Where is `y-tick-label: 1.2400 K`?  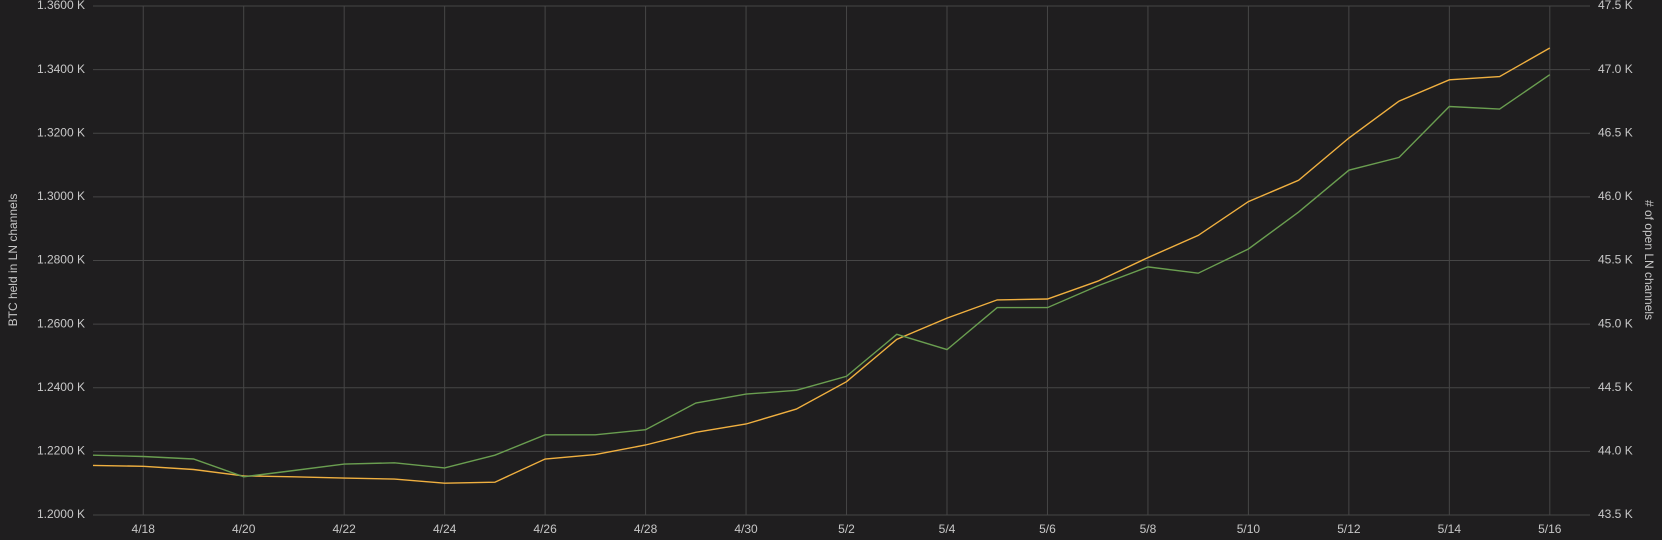 y-tick-label: 1.2400 K is located at coordinates (61, 387).